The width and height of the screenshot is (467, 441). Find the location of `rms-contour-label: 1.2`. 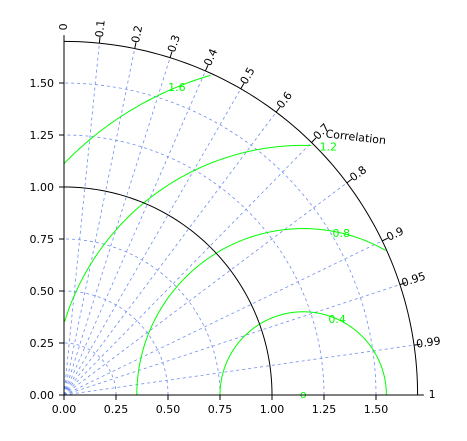

rms-contour-label: 1.2 is located at coordinates (329, 147).